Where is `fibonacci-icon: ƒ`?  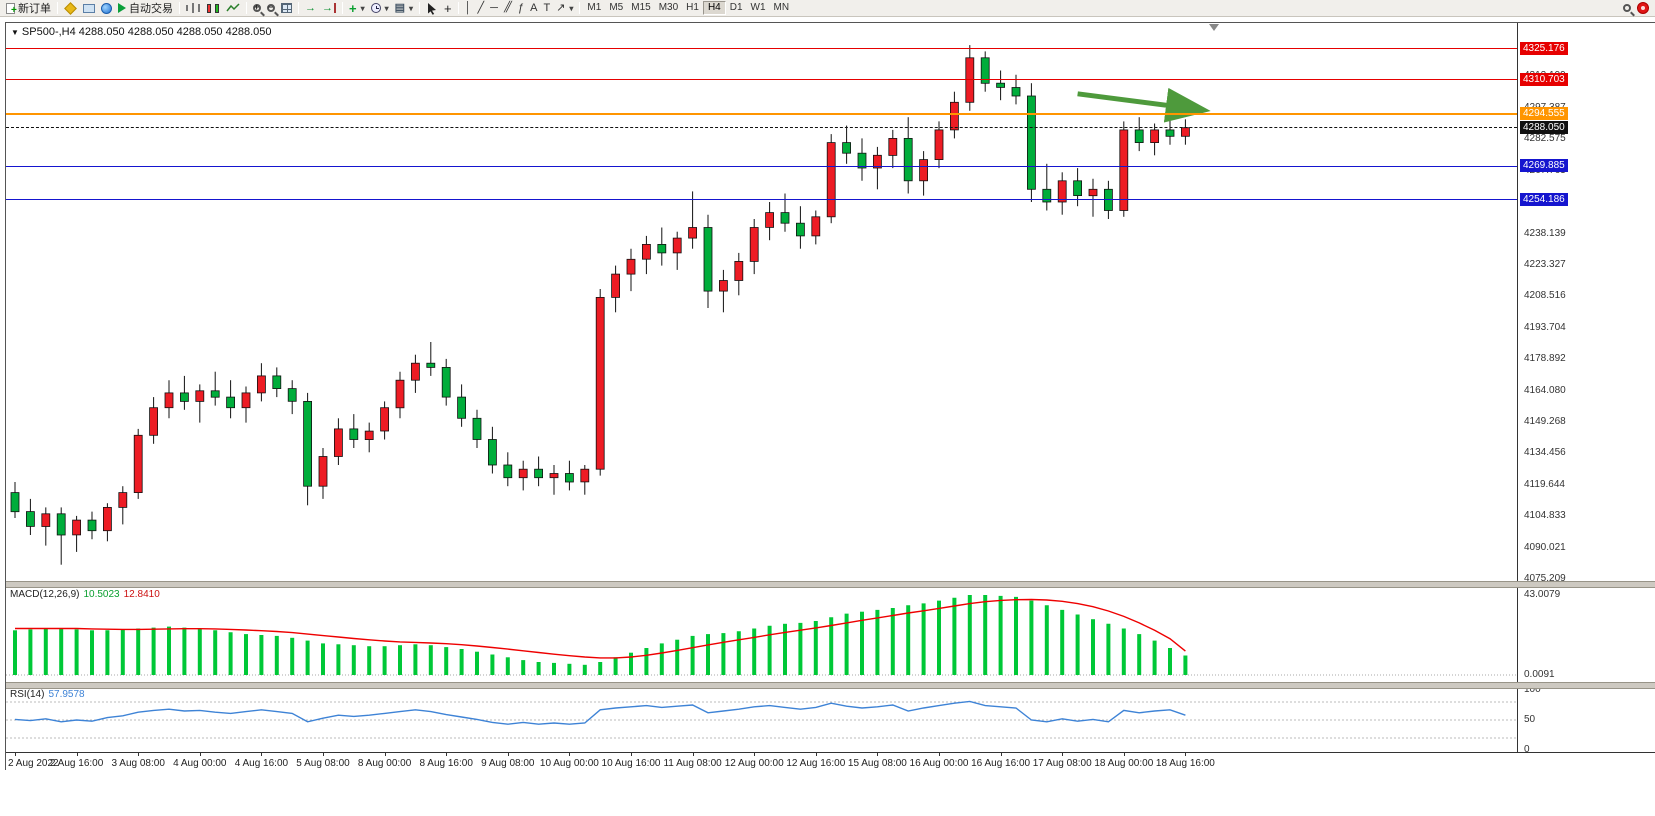 fibonacci-icon: ƒ is located at coordinates (521, 8).